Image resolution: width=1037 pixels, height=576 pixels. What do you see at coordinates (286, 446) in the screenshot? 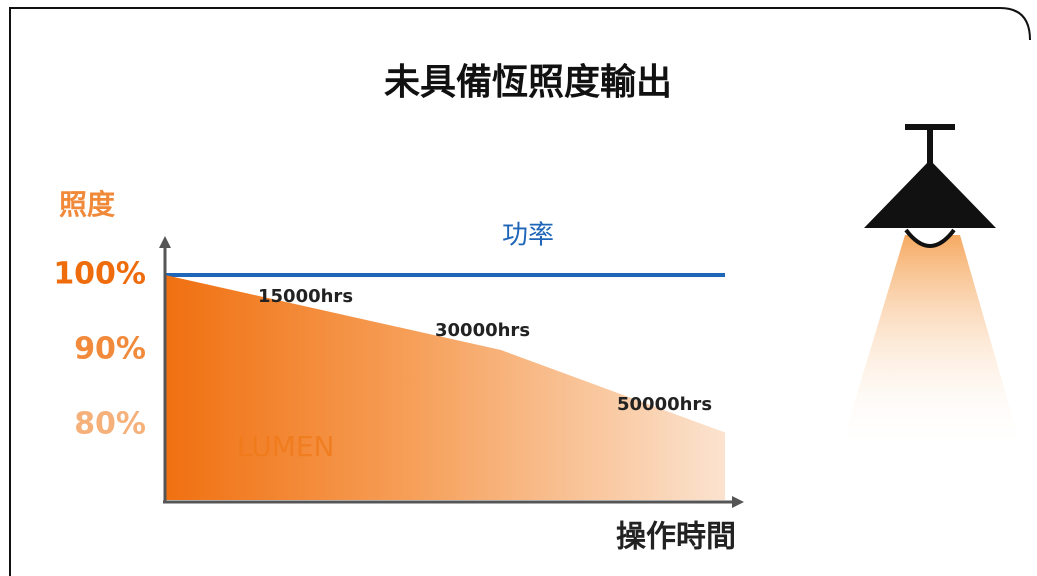
I see `series-label: LUMEN` at bounding box center [286, 446].